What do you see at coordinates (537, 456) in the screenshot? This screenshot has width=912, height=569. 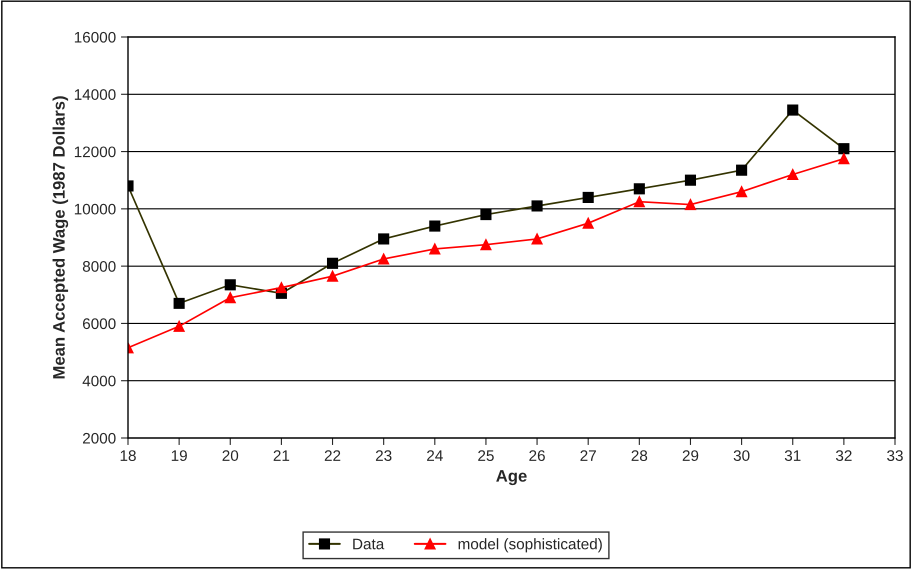 I see `x-tick-label: 26` at bounding box center [537, 456].